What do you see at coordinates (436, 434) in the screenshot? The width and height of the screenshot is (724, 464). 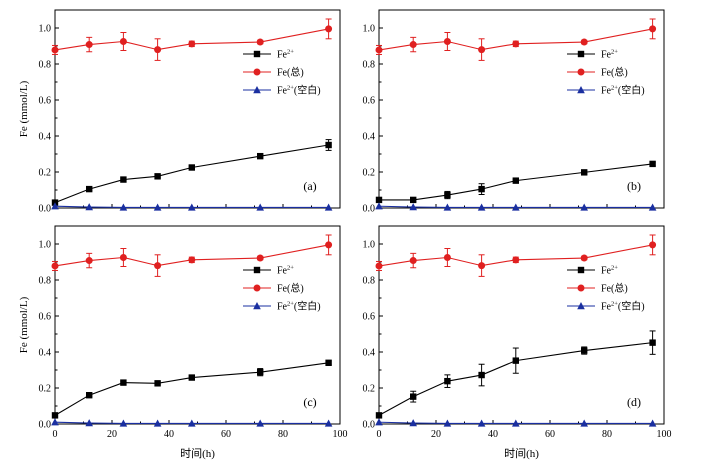 I see `panel-d-xtick-label: 20` at bounding box center [436, 434].